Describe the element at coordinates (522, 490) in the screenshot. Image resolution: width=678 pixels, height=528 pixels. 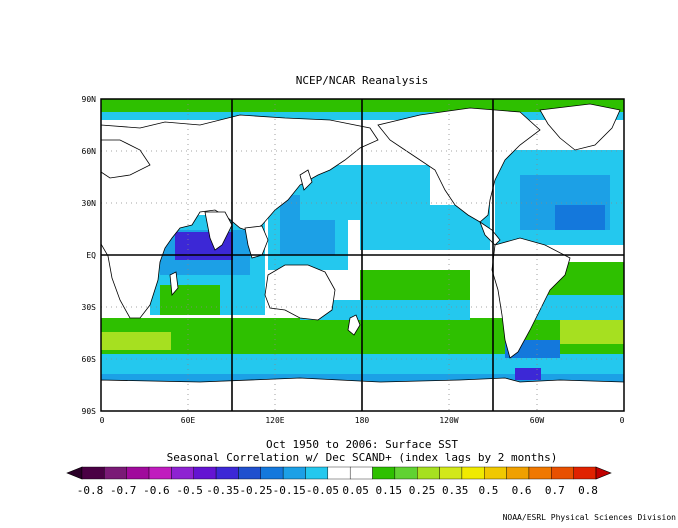
I see `colorbar-label: 0.6` at that location.